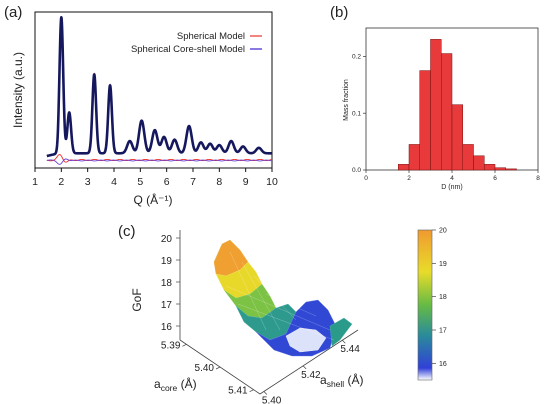 This screenshot has height=404, width=550. Describe the element at coordinates (350, 349) in the screenshot. I see `panel-c-y-tick-label: 5.44` at that location.